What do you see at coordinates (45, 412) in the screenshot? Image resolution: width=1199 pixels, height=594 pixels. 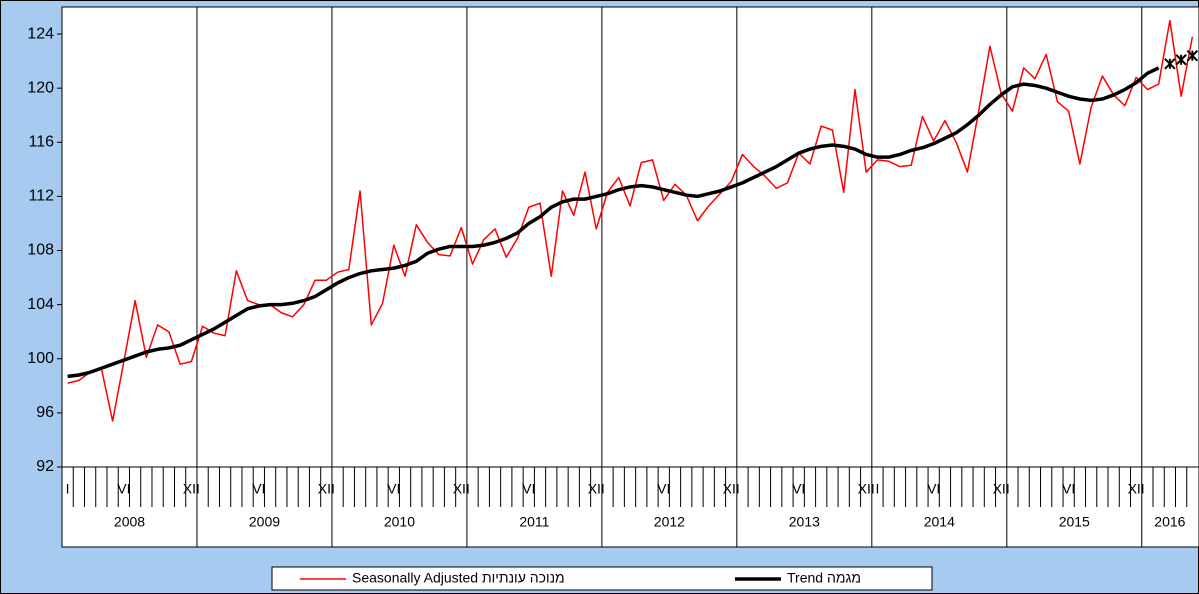 I see `y-tick-label: 96` at bounding box center [45, 412].